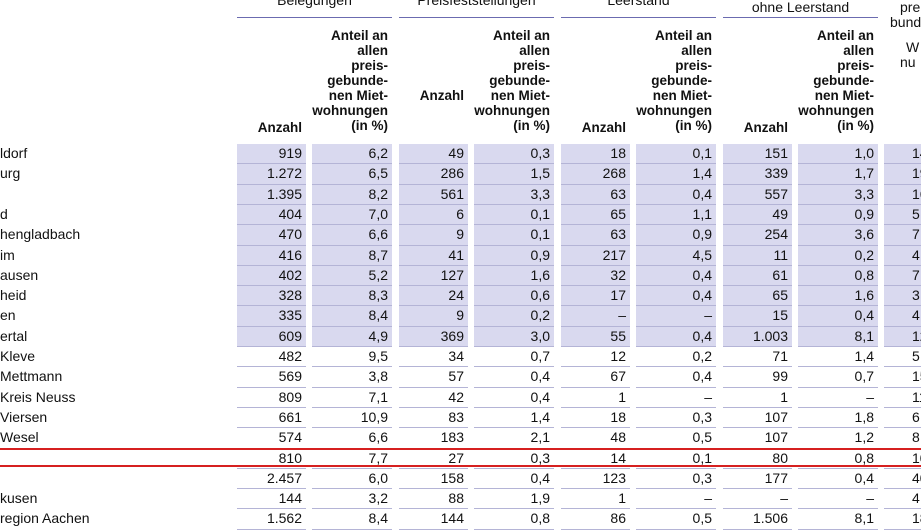  I want to click on table-cell: 0,5, so click(702, 518).